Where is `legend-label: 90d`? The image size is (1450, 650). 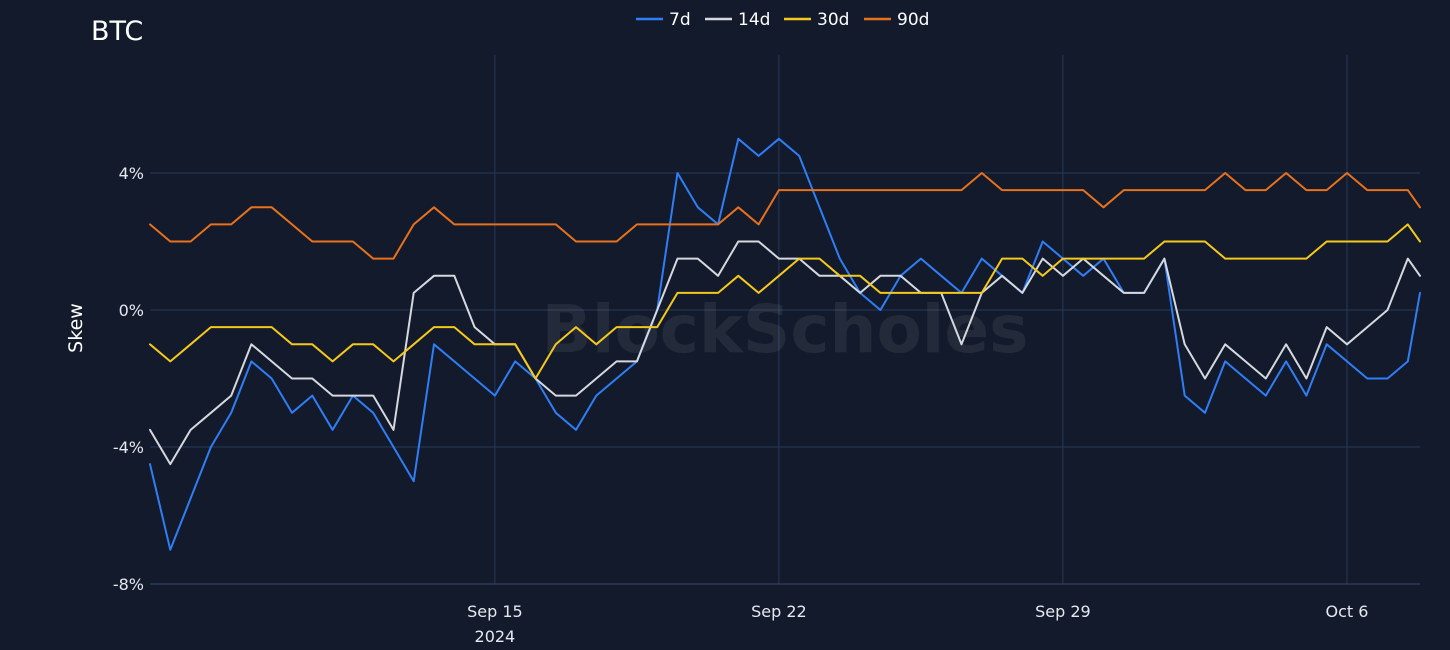 legend-label: 90d is located at coordinates (913, 20).